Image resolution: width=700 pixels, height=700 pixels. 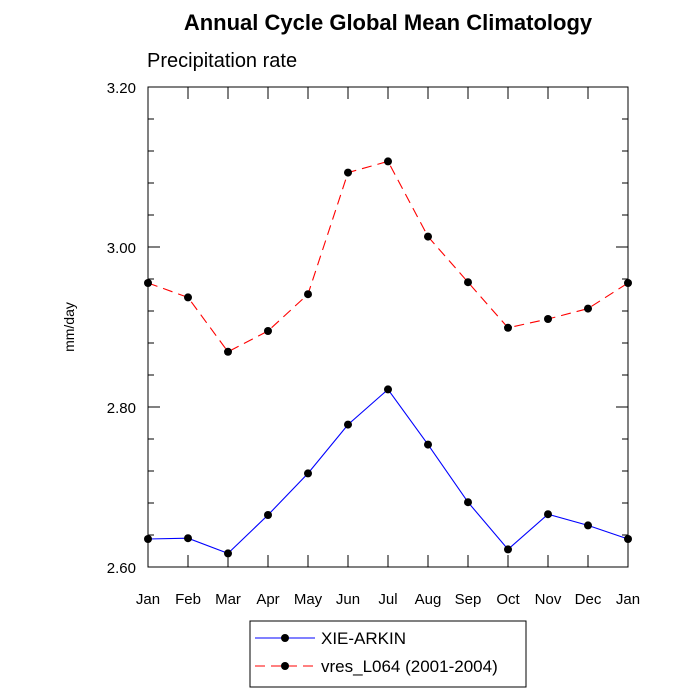 I want to click on x-tick-label: Oct, so click(x=508, y=599).